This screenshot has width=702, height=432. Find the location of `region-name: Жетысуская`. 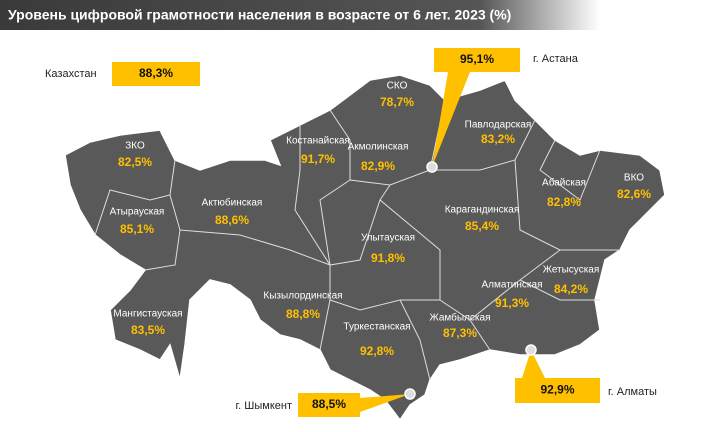

region-name: Жетысуская is located at coordinates (571, 270).